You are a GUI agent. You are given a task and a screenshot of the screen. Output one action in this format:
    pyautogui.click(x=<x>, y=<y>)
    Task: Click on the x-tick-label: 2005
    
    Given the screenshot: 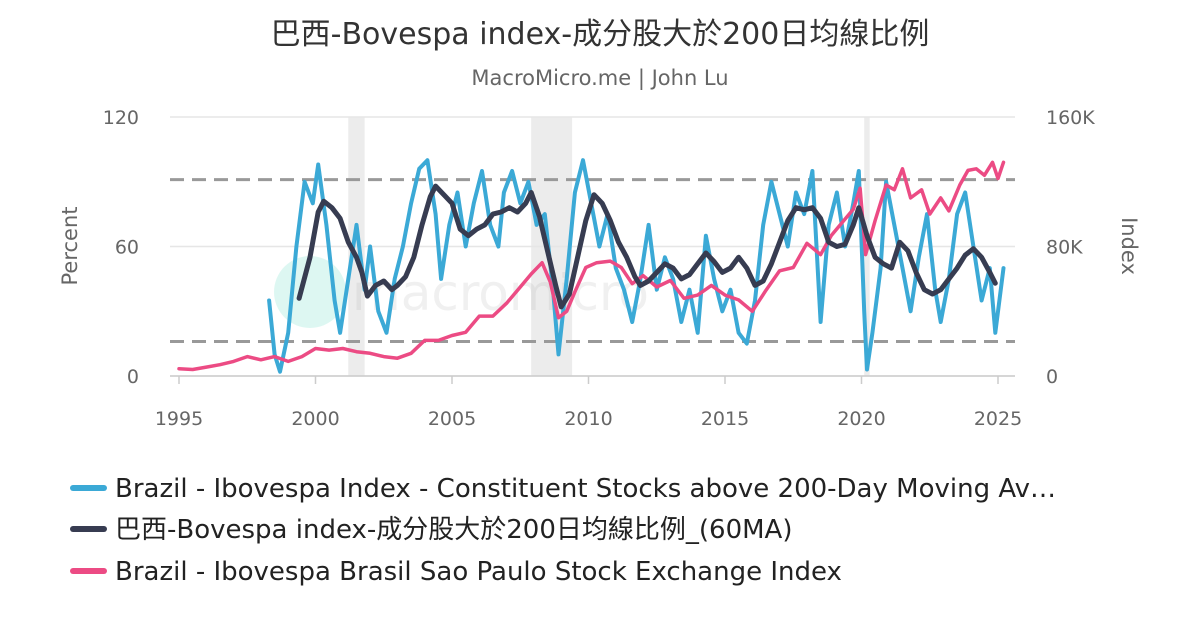 What is the action you would take?
    pyautogui.click(x=452, y=419)
    